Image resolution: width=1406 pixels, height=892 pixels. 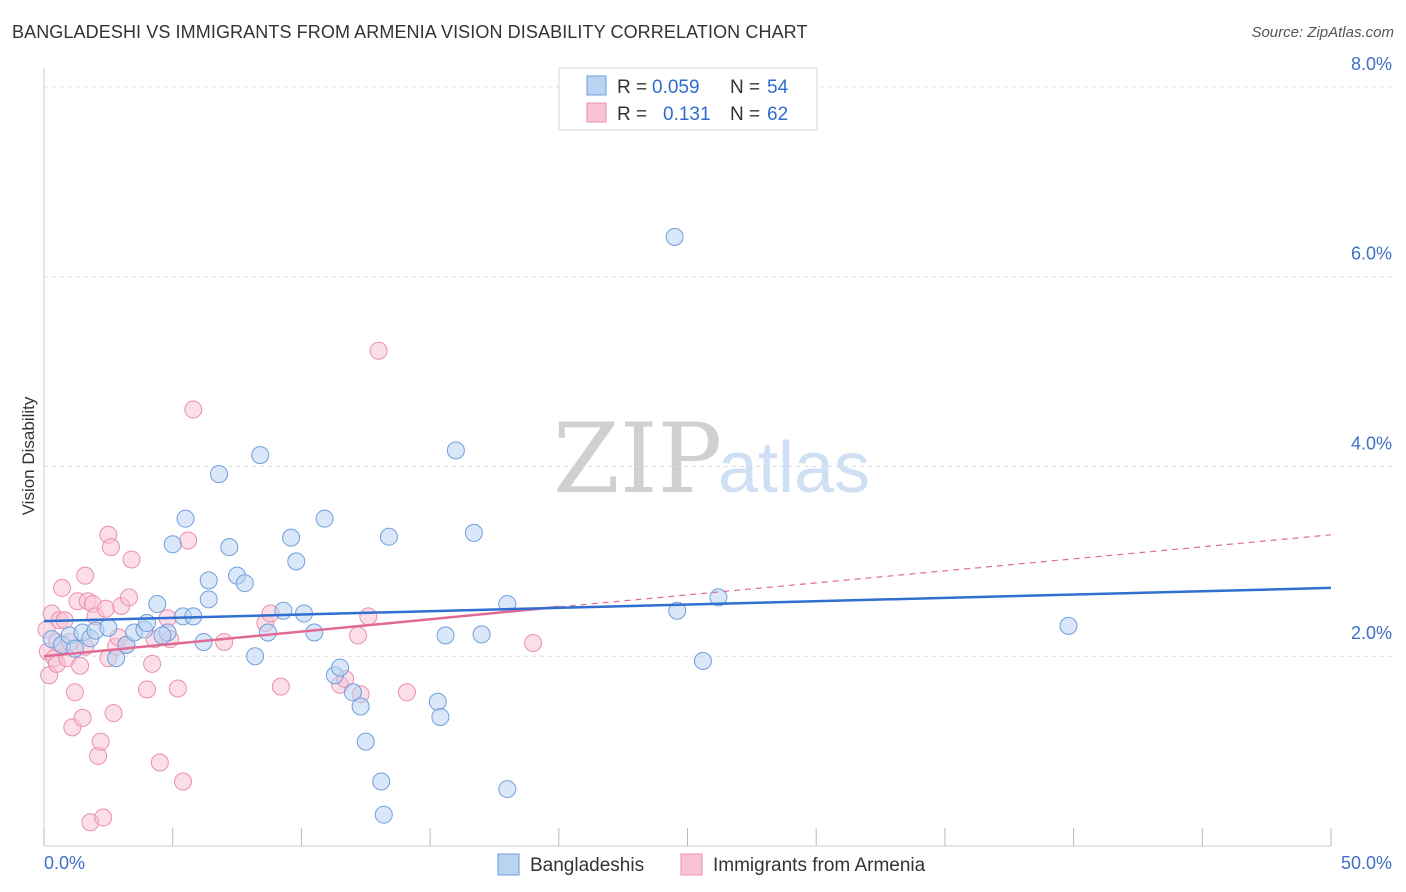 What do you see at coordinates (587, 865) in the screenshot?
I see `bottom-legend-label-bangladeshis: Bangladeshis` at bounding box center [587, 865].